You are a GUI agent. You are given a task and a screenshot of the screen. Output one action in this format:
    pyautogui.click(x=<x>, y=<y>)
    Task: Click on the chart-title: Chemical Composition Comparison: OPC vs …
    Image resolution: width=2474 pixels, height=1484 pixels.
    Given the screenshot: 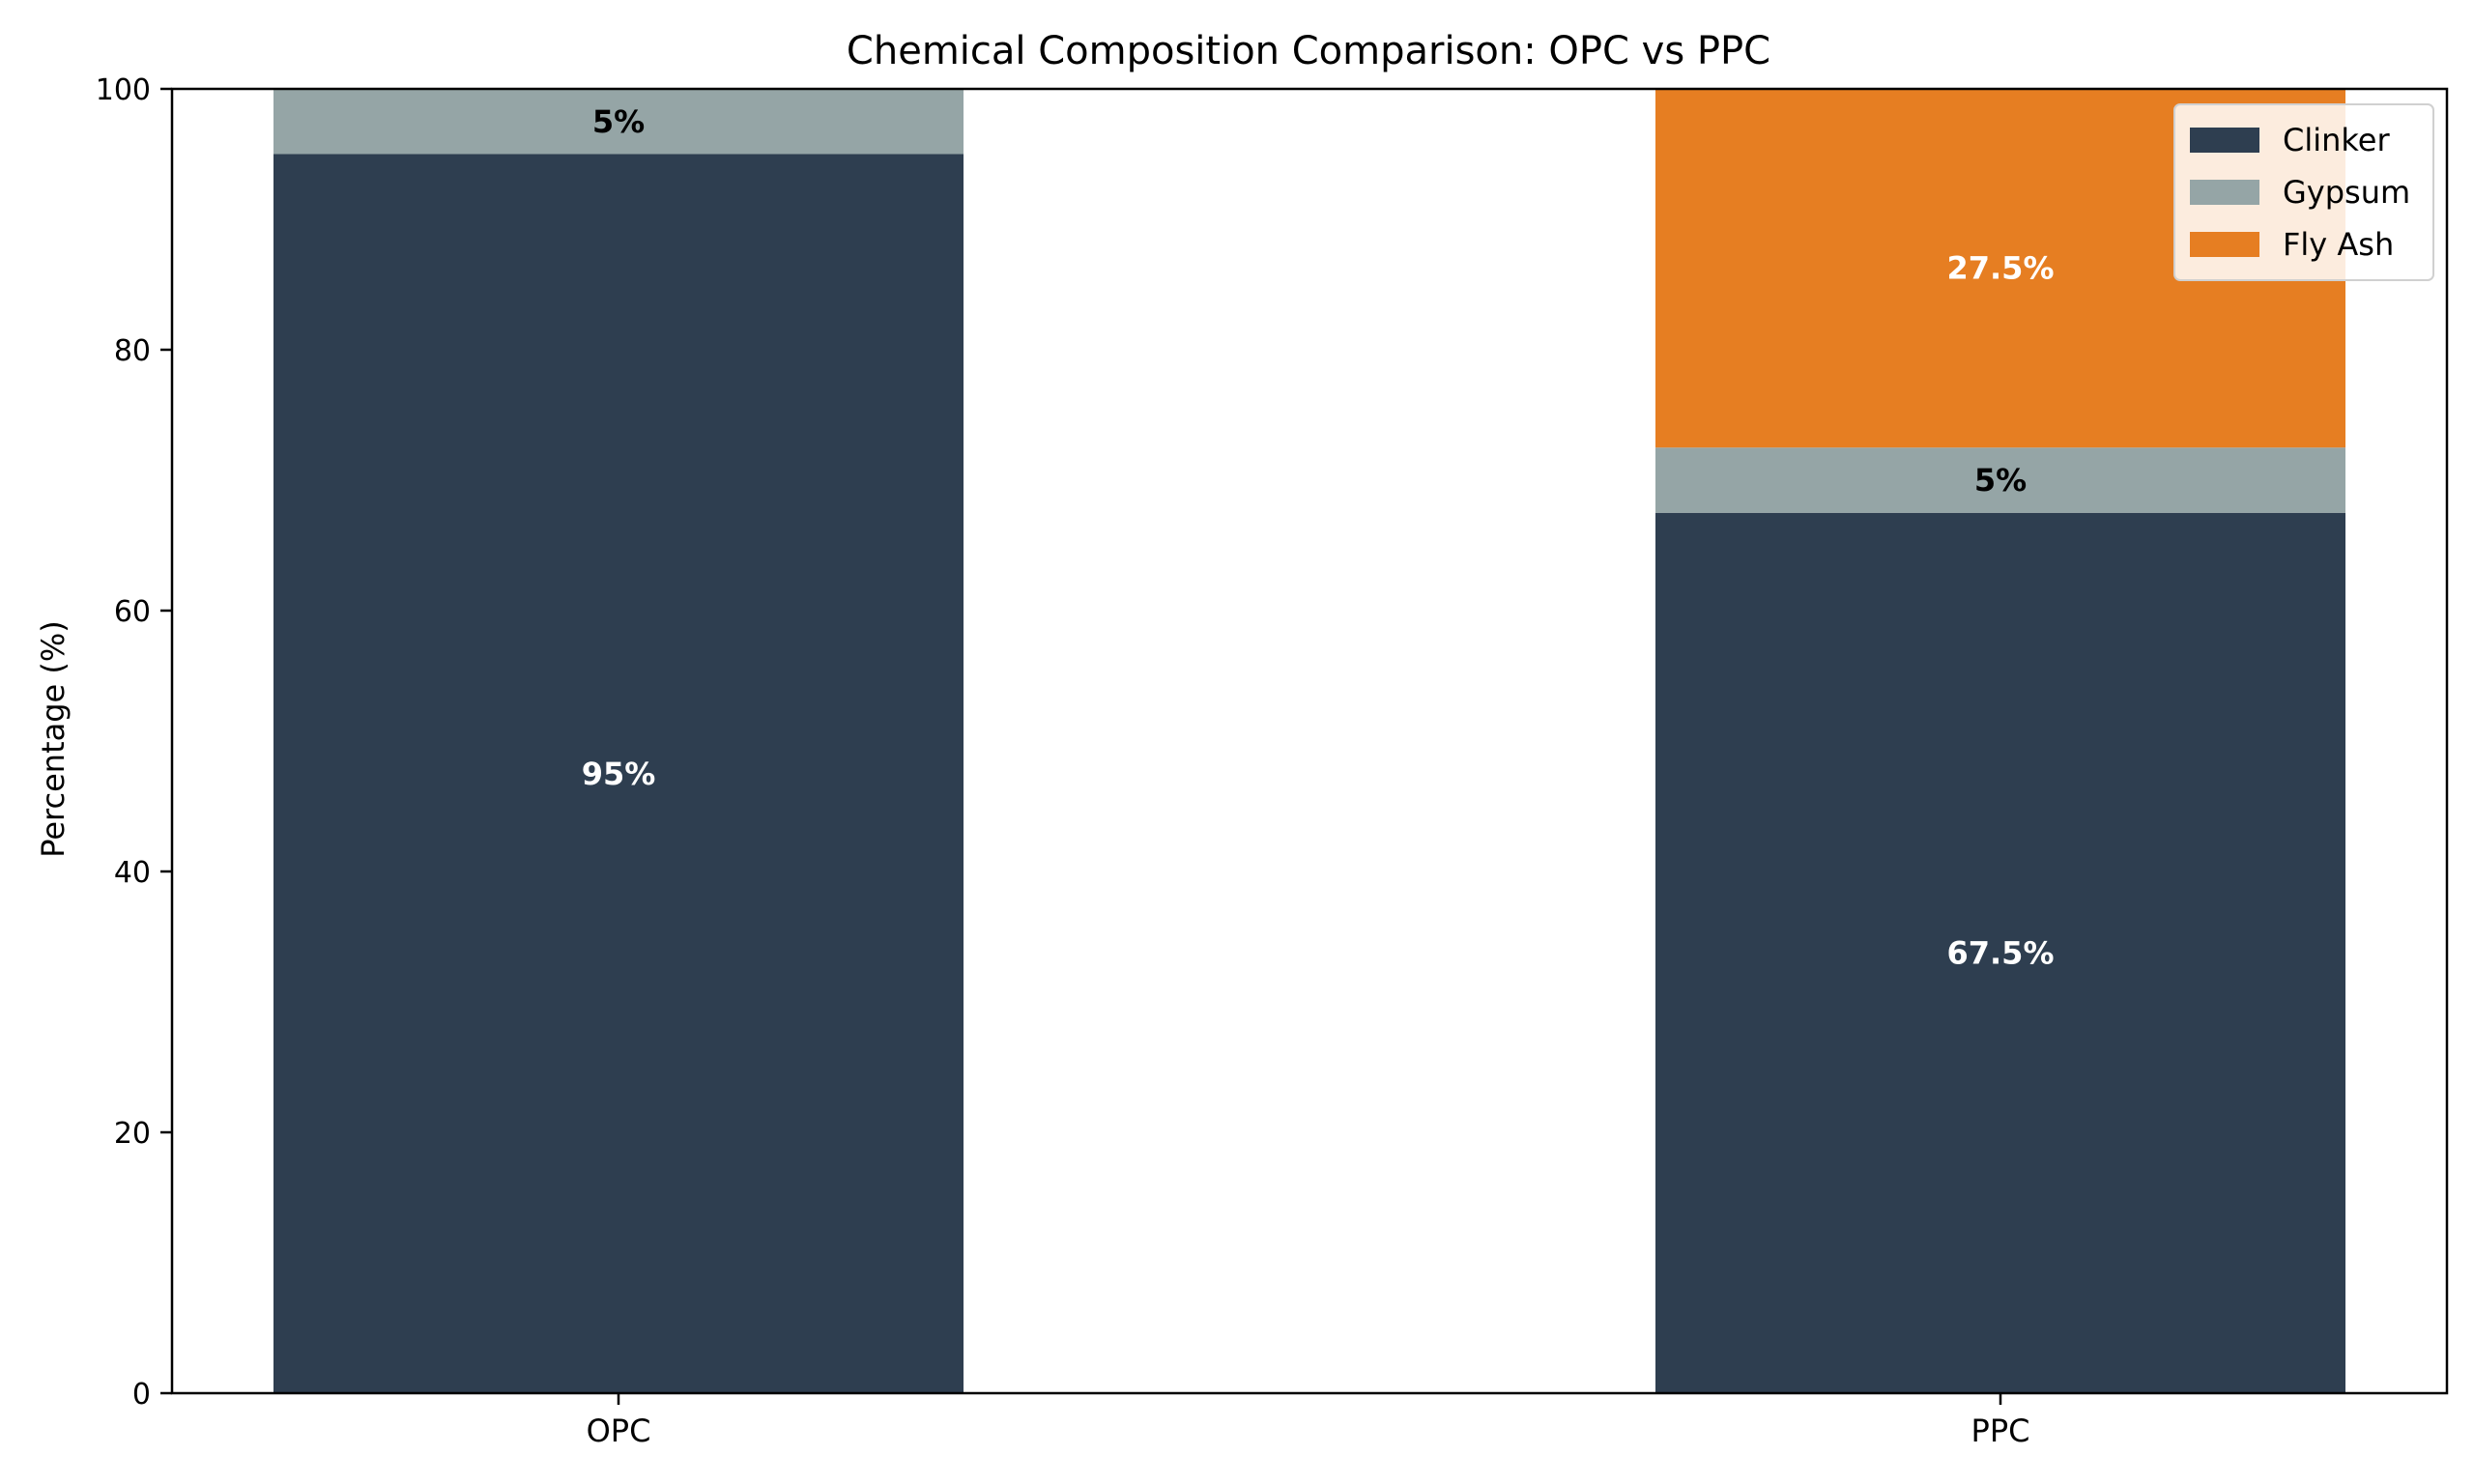 What is the action you would take?
    pyautogui.click(x=1309, y=51)
    